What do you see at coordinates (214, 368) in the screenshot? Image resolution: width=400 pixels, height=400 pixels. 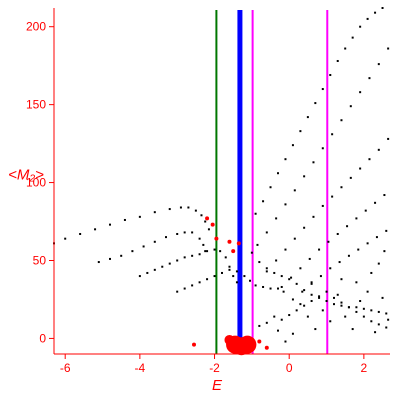 I see `x-tick-label-2: -2` at bounding box center [214, 368].